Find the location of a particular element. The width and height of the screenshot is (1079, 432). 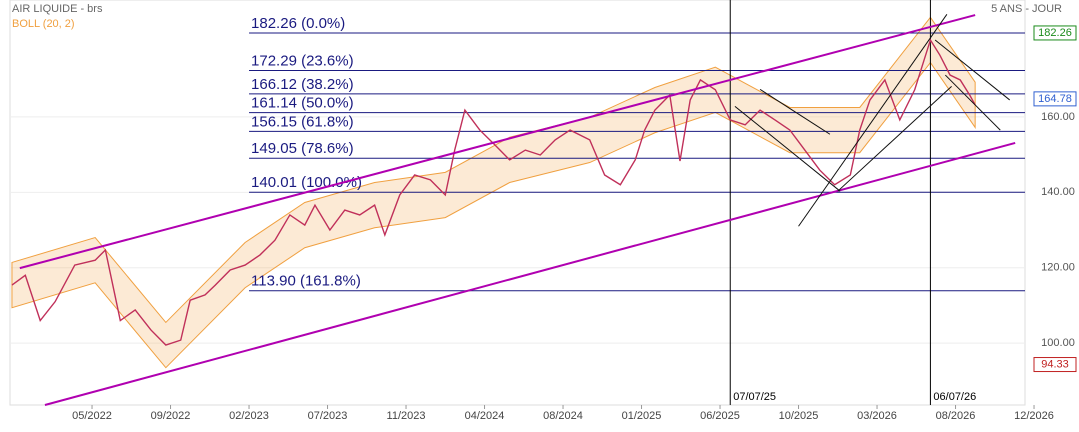

y-tick-label: 120.00 is located at coordinates (1058, 268).